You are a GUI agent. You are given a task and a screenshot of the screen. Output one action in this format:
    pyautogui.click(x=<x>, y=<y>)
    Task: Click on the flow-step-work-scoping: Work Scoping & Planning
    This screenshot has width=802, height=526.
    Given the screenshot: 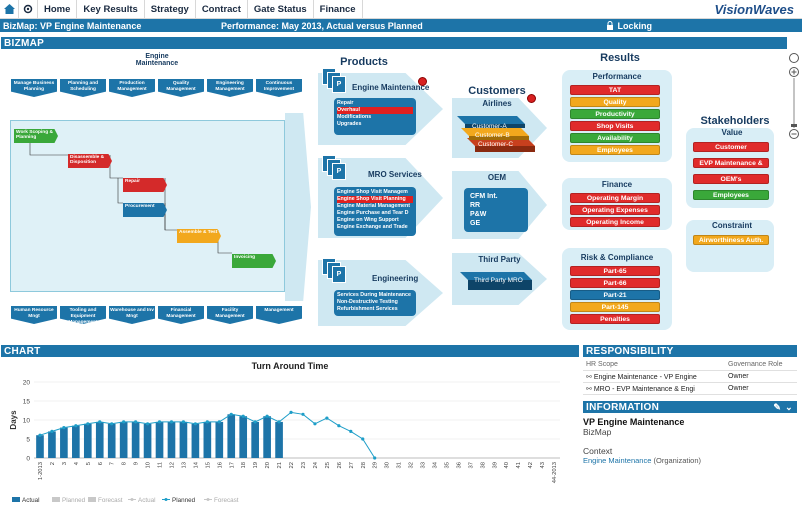 What is the action you would take?
    pyautogui.click(x=36, y=136)
    